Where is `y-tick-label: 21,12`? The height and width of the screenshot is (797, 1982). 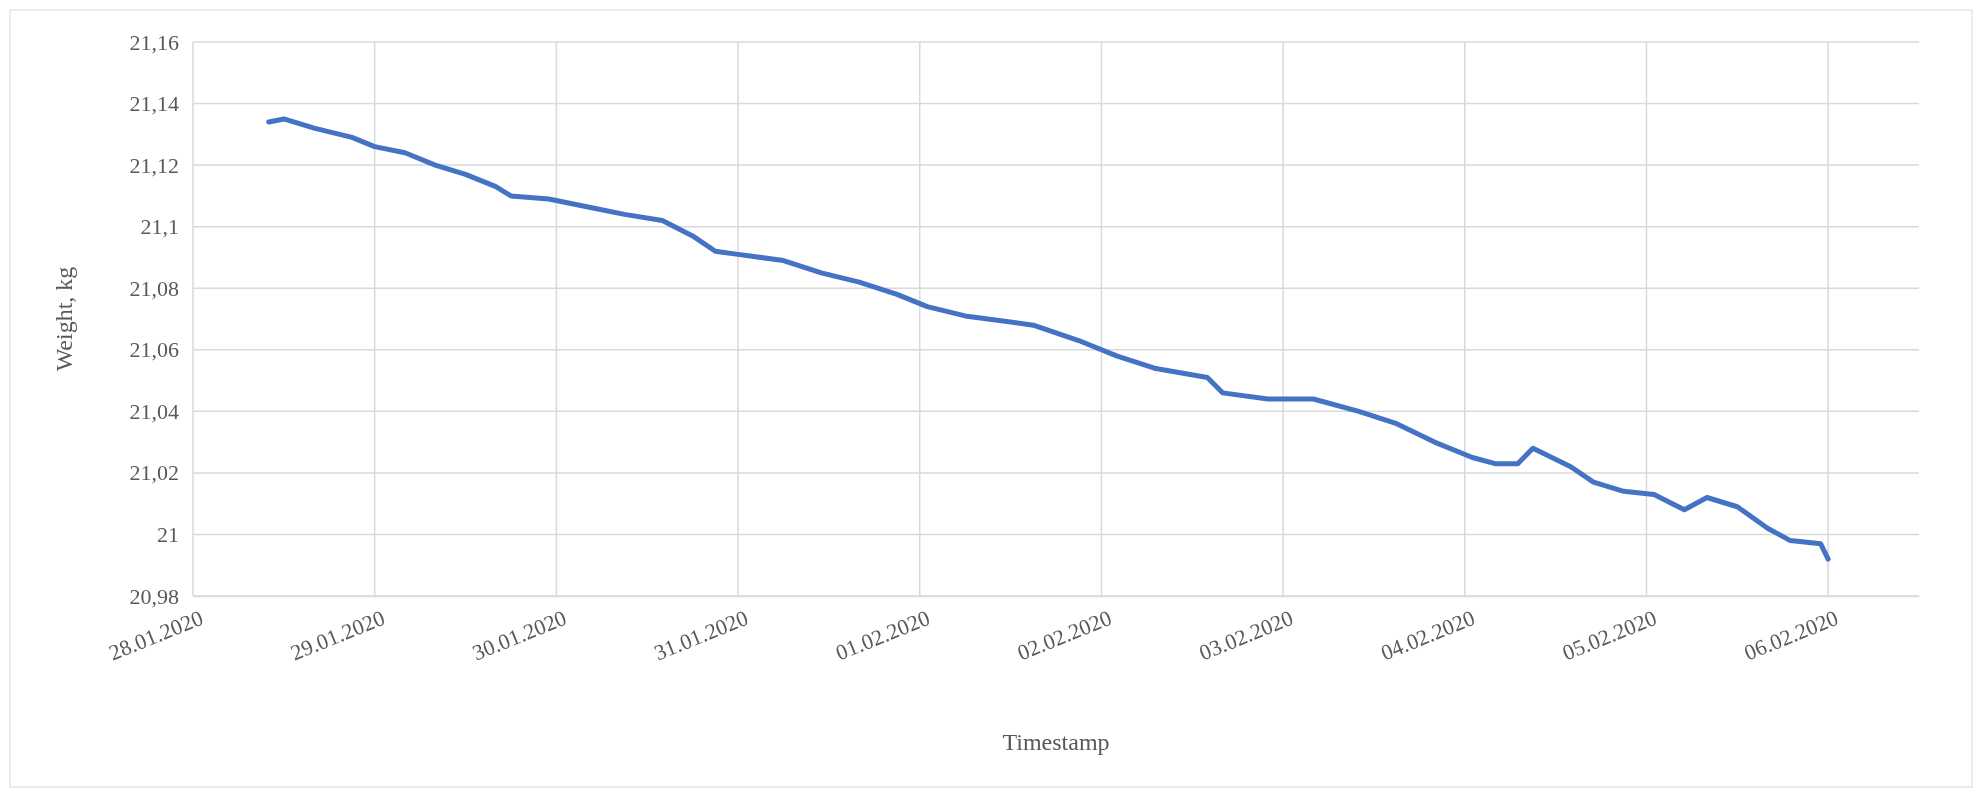
y-tick-label: 21,12 is located at coordinates (154, 165).